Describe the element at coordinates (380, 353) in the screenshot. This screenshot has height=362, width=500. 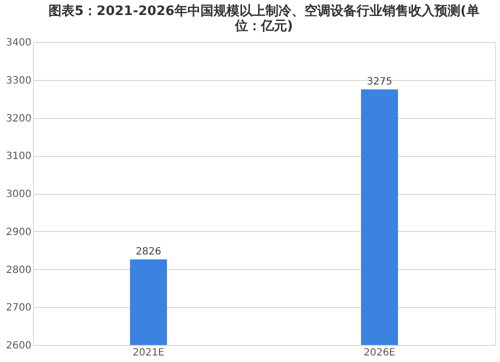
I see `x-tick-label: 2026E` at that location.